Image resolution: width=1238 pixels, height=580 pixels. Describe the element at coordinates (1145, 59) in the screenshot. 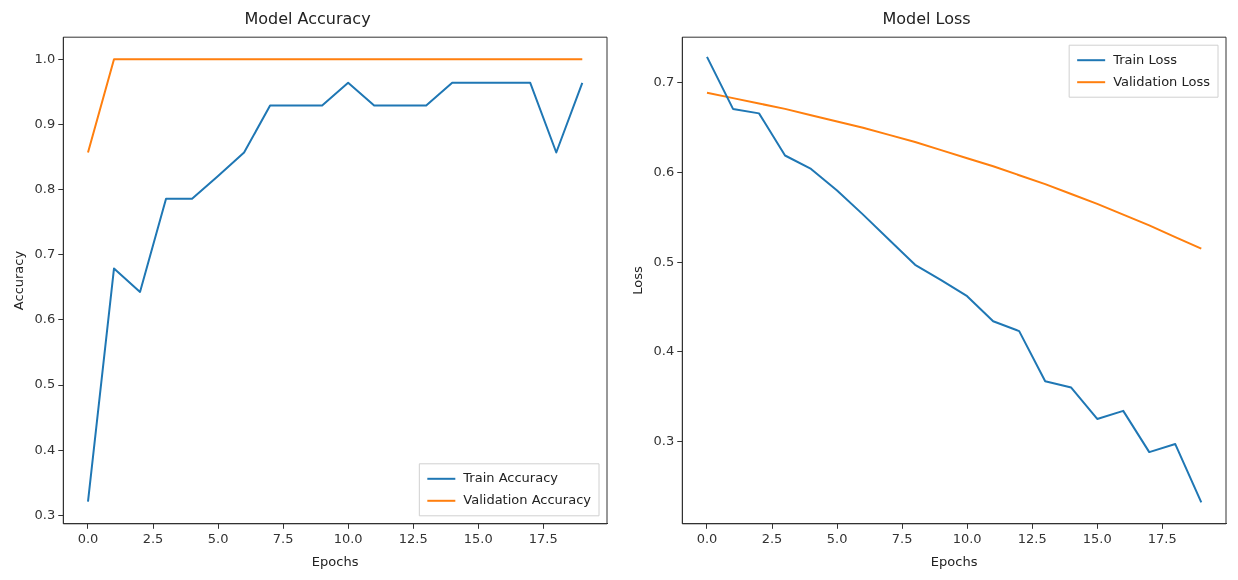

I see `legend-label: Train Loss` at that location.